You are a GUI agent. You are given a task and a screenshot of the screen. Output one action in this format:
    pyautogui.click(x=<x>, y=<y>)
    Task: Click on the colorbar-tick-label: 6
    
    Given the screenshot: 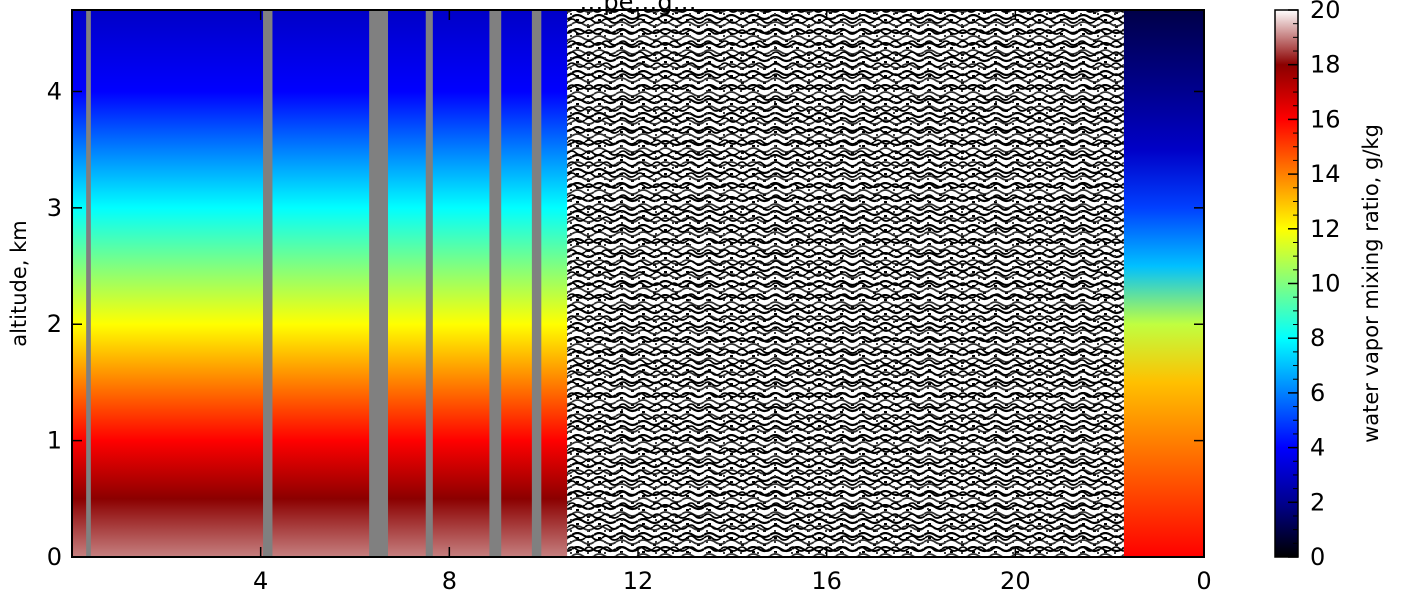 What is the action you would take?
    pyautogui.click(x=1317, y=393)
    